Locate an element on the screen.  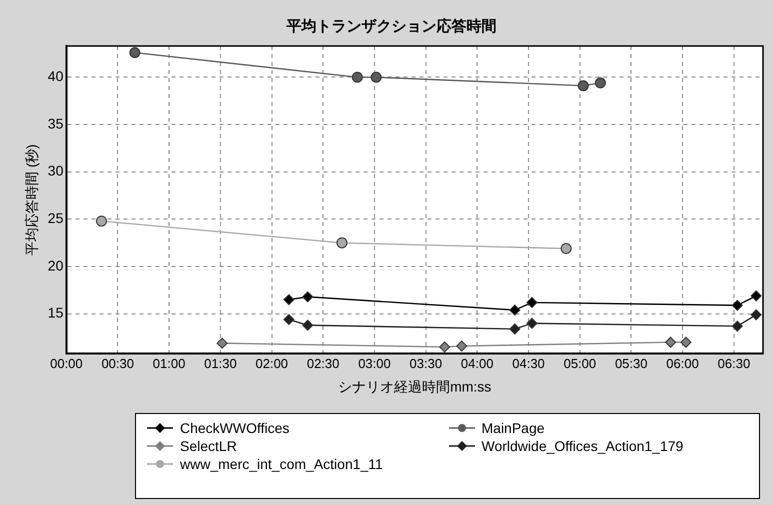
x-tick-label: 03:00 is located at coordinates (374, 363).